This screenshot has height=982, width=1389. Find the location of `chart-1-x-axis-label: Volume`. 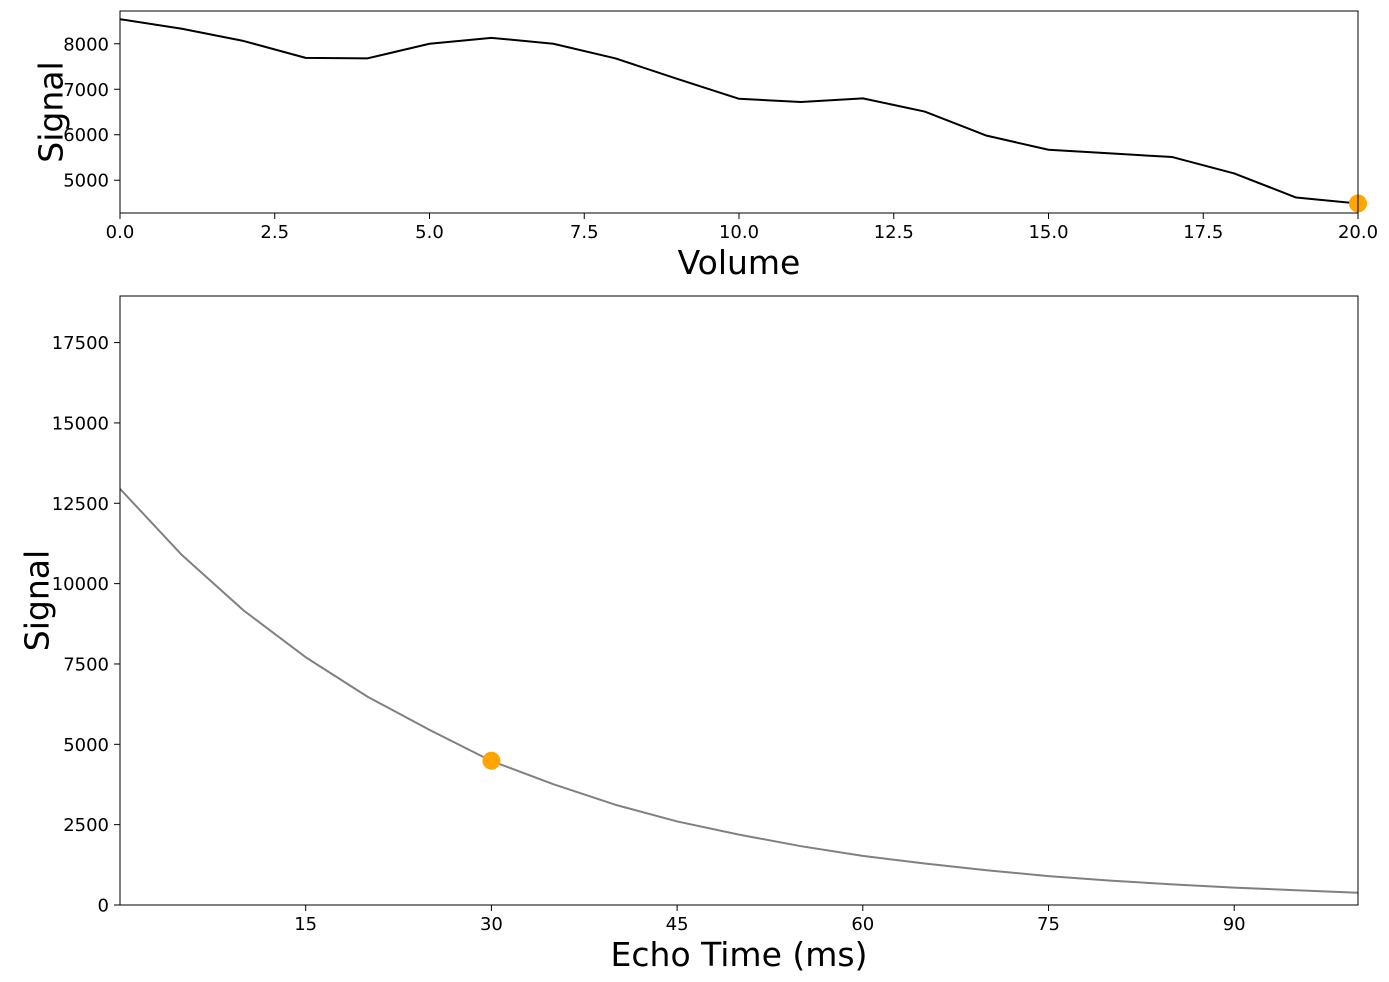

chart-1-x-axis-label: Volume is located at coordinates (739, 262).